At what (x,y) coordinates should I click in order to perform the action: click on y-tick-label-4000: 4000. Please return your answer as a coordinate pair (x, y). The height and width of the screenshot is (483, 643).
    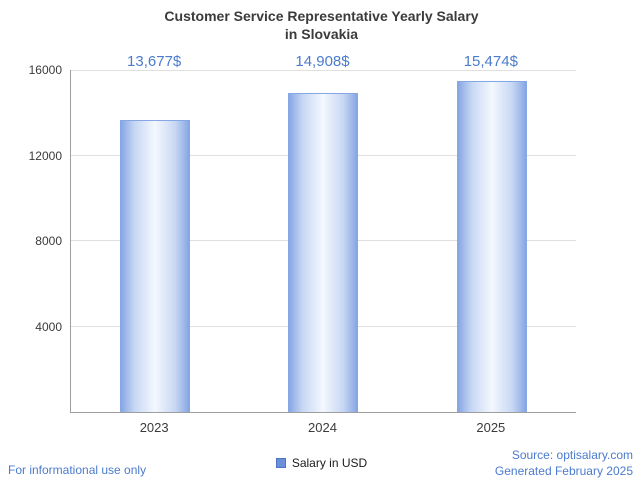
    Looking at the image, I should click on (48, 326).